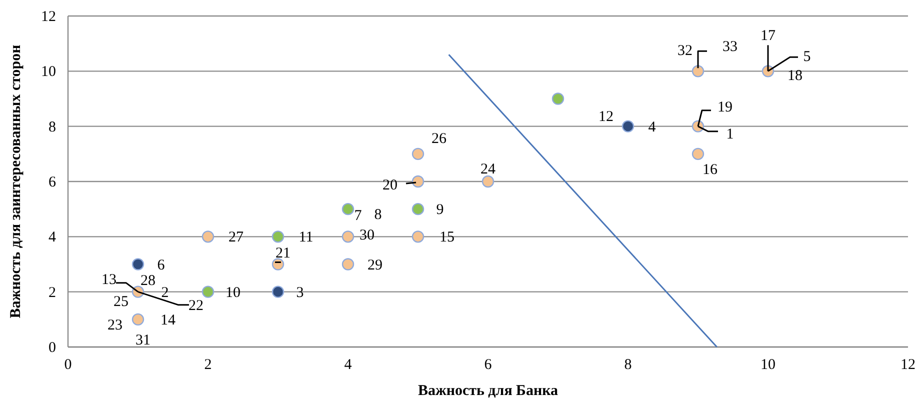  Describe the element at coordinates (378, 215) in the screenshot. I see `annotation: 8` at that location.